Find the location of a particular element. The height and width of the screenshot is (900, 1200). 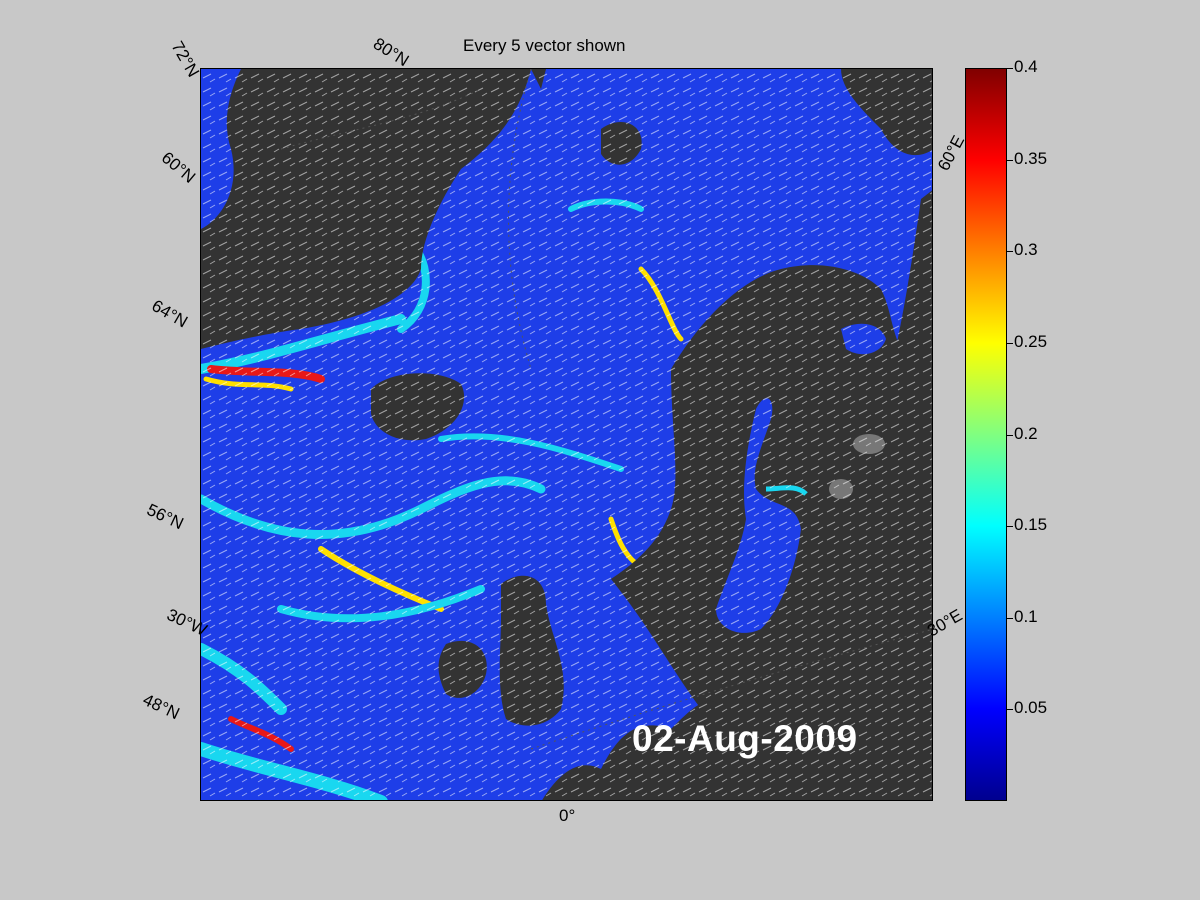

colorbar-tick-label: 0.4 is located at coordinates (1026, 66).